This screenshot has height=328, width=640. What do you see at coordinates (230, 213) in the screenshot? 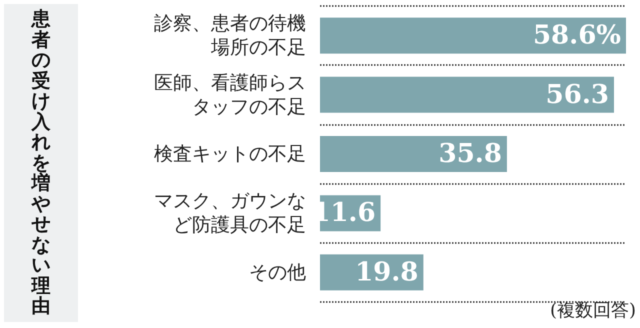
I see `y-tick-label: マスク、ガウンなど防護具の不足` at bounding box center [230, 213].